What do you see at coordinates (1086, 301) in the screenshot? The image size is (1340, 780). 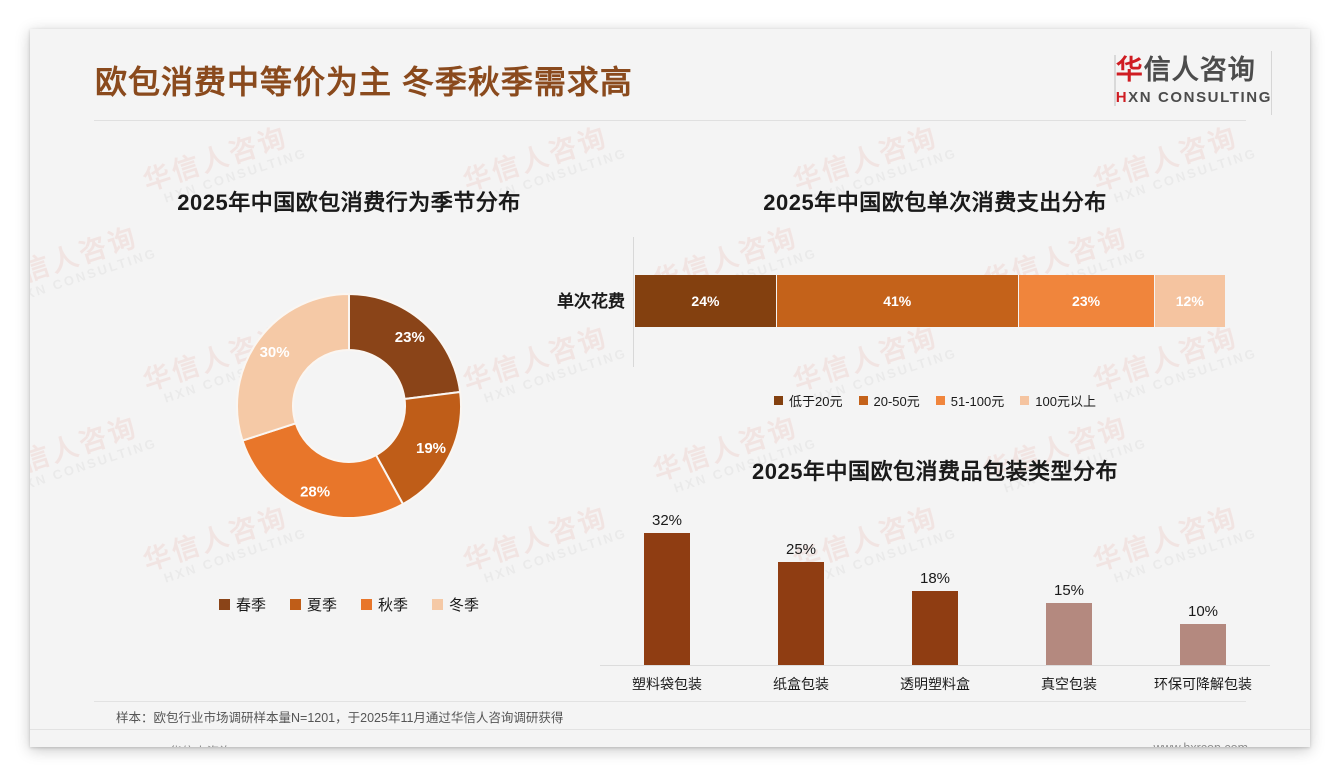 I see `stacked-bar-segment: 23%` at bounding box center [1086, 301].